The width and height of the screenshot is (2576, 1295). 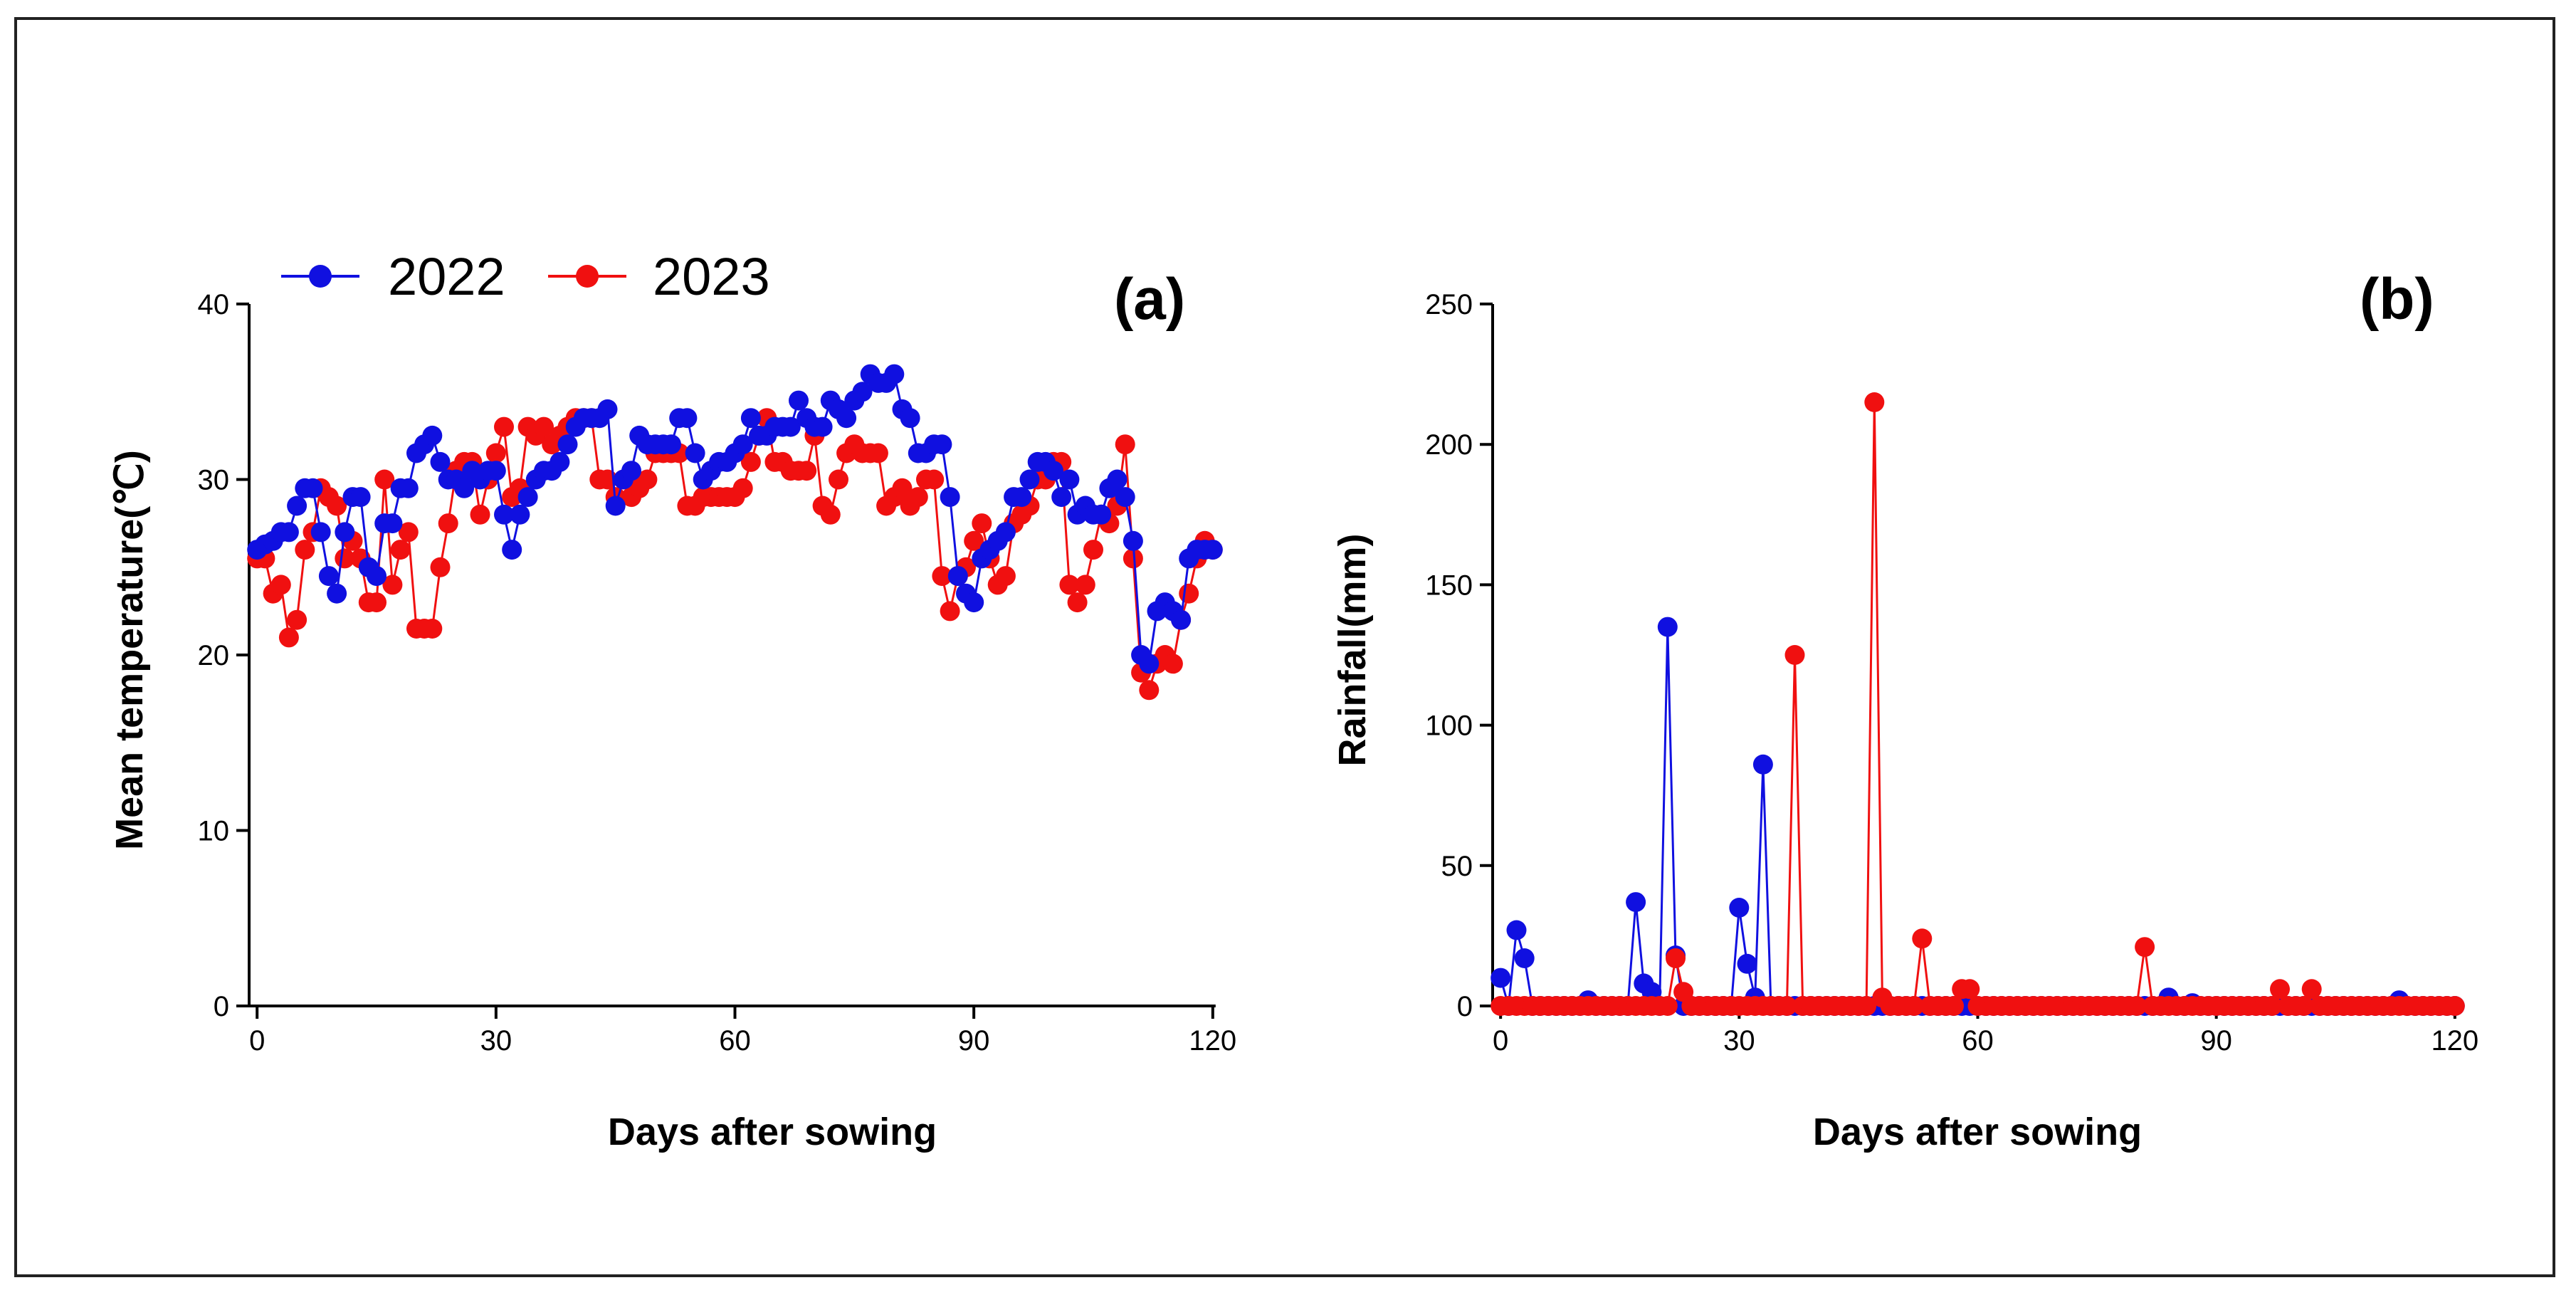 What do you see at coordinates (1353, 649) in the screenshot?
I see `panel-b-y-axis-title: Rainfall(mm)` at bounding box center [1353, 649].